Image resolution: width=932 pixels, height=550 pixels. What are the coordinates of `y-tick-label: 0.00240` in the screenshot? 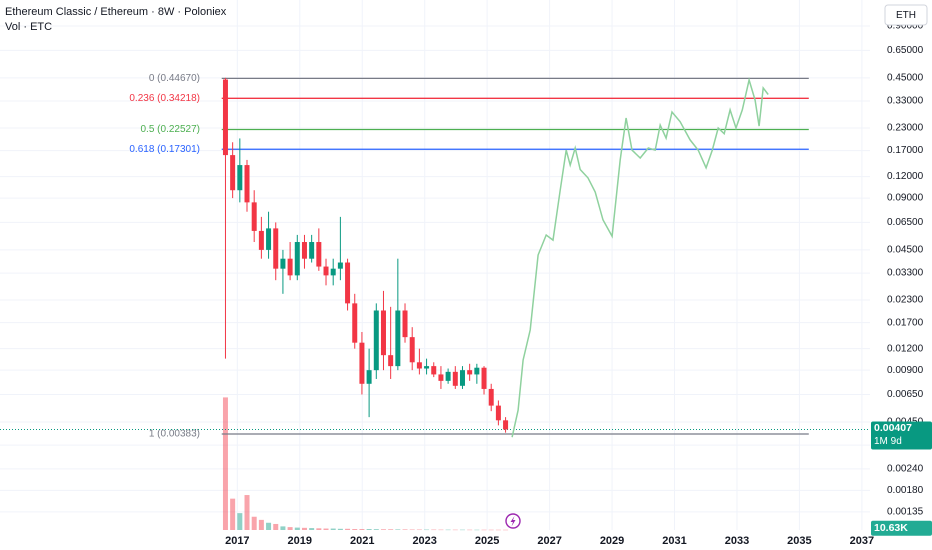 It's located at (905, 469).